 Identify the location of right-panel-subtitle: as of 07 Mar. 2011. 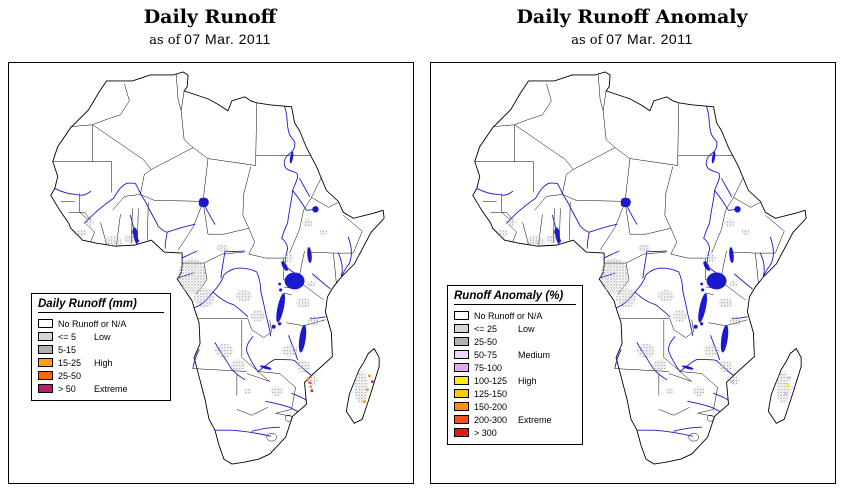
(632, 39).